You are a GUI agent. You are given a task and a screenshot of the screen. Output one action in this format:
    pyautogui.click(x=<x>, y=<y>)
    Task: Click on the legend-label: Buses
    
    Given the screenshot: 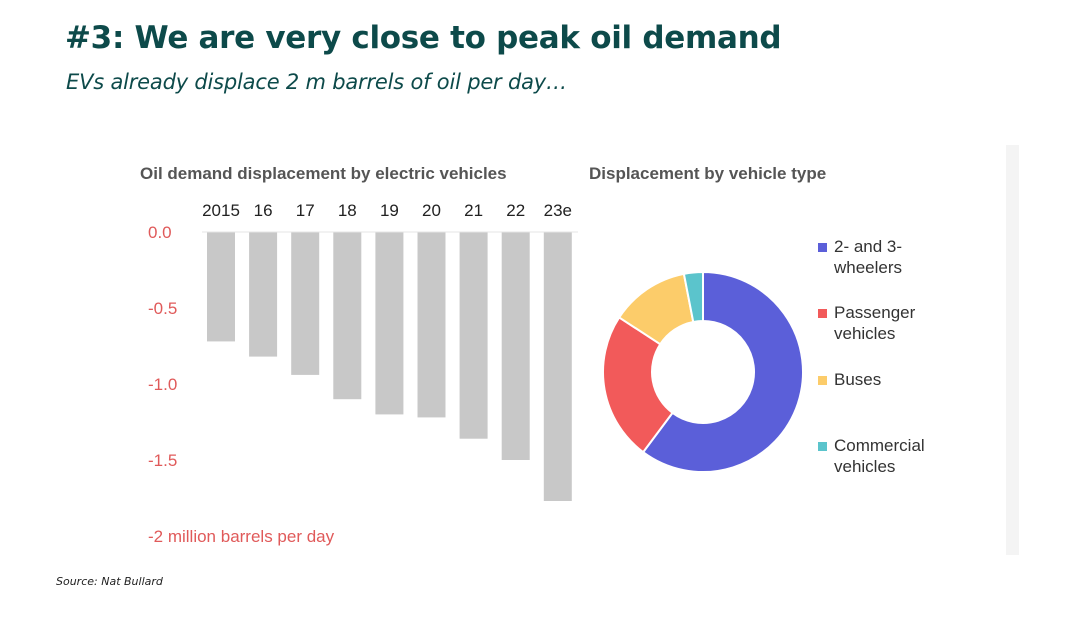 What is the action you would take?
    pyautogui.click(x=858, y=379)
    